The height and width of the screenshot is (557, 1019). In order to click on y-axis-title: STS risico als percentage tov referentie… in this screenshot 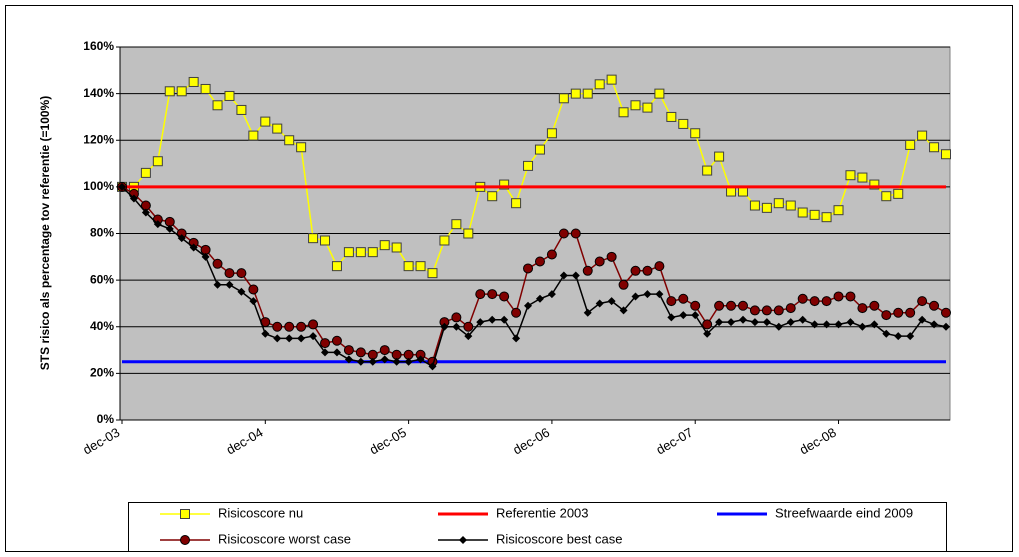, I will do `click(45, 233)`.